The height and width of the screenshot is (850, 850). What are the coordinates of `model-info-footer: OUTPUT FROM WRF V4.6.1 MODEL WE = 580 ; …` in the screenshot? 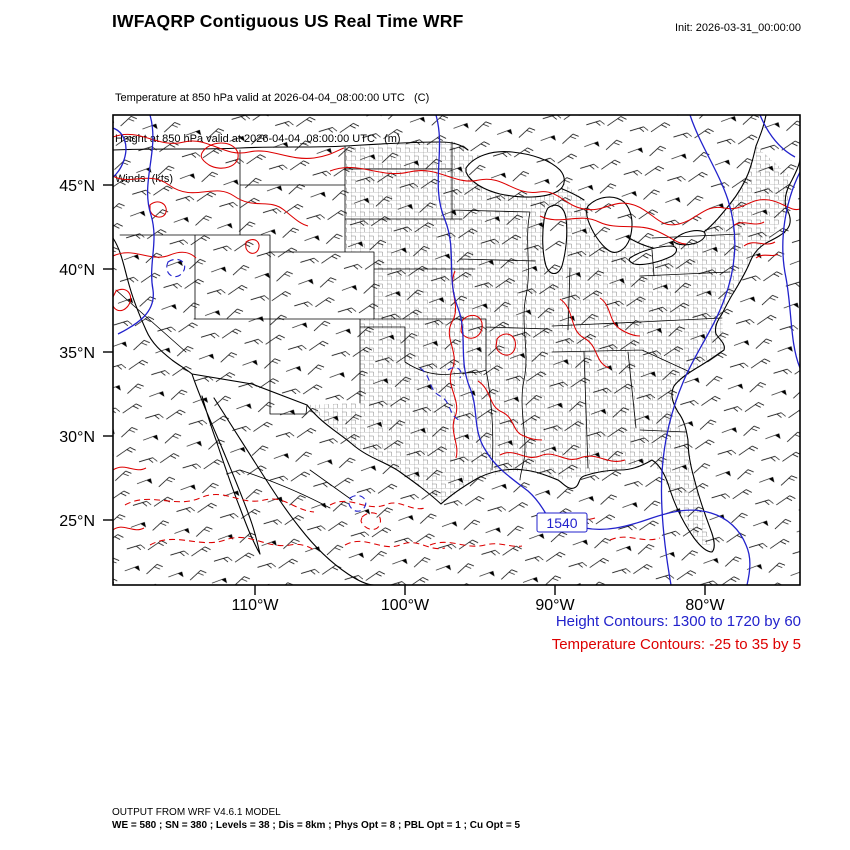 It's located at (316, 819).